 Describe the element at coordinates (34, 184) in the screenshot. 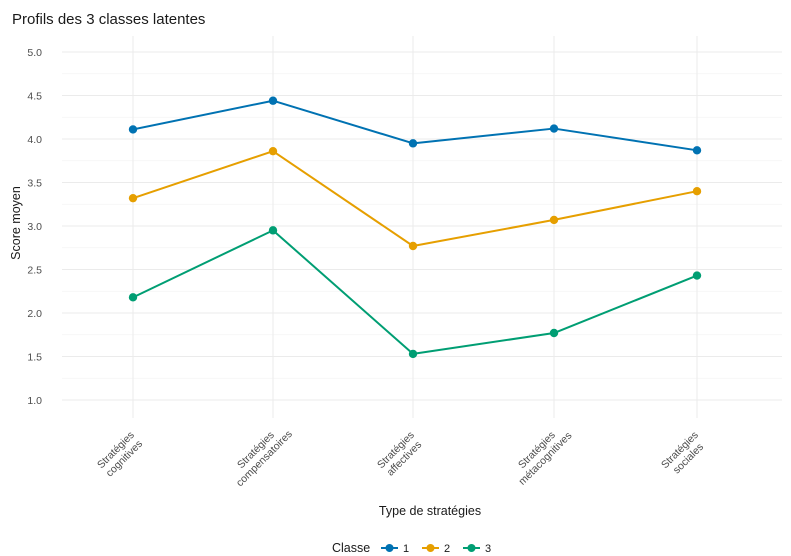

I see `y-tick-label: 3.5` at that location.